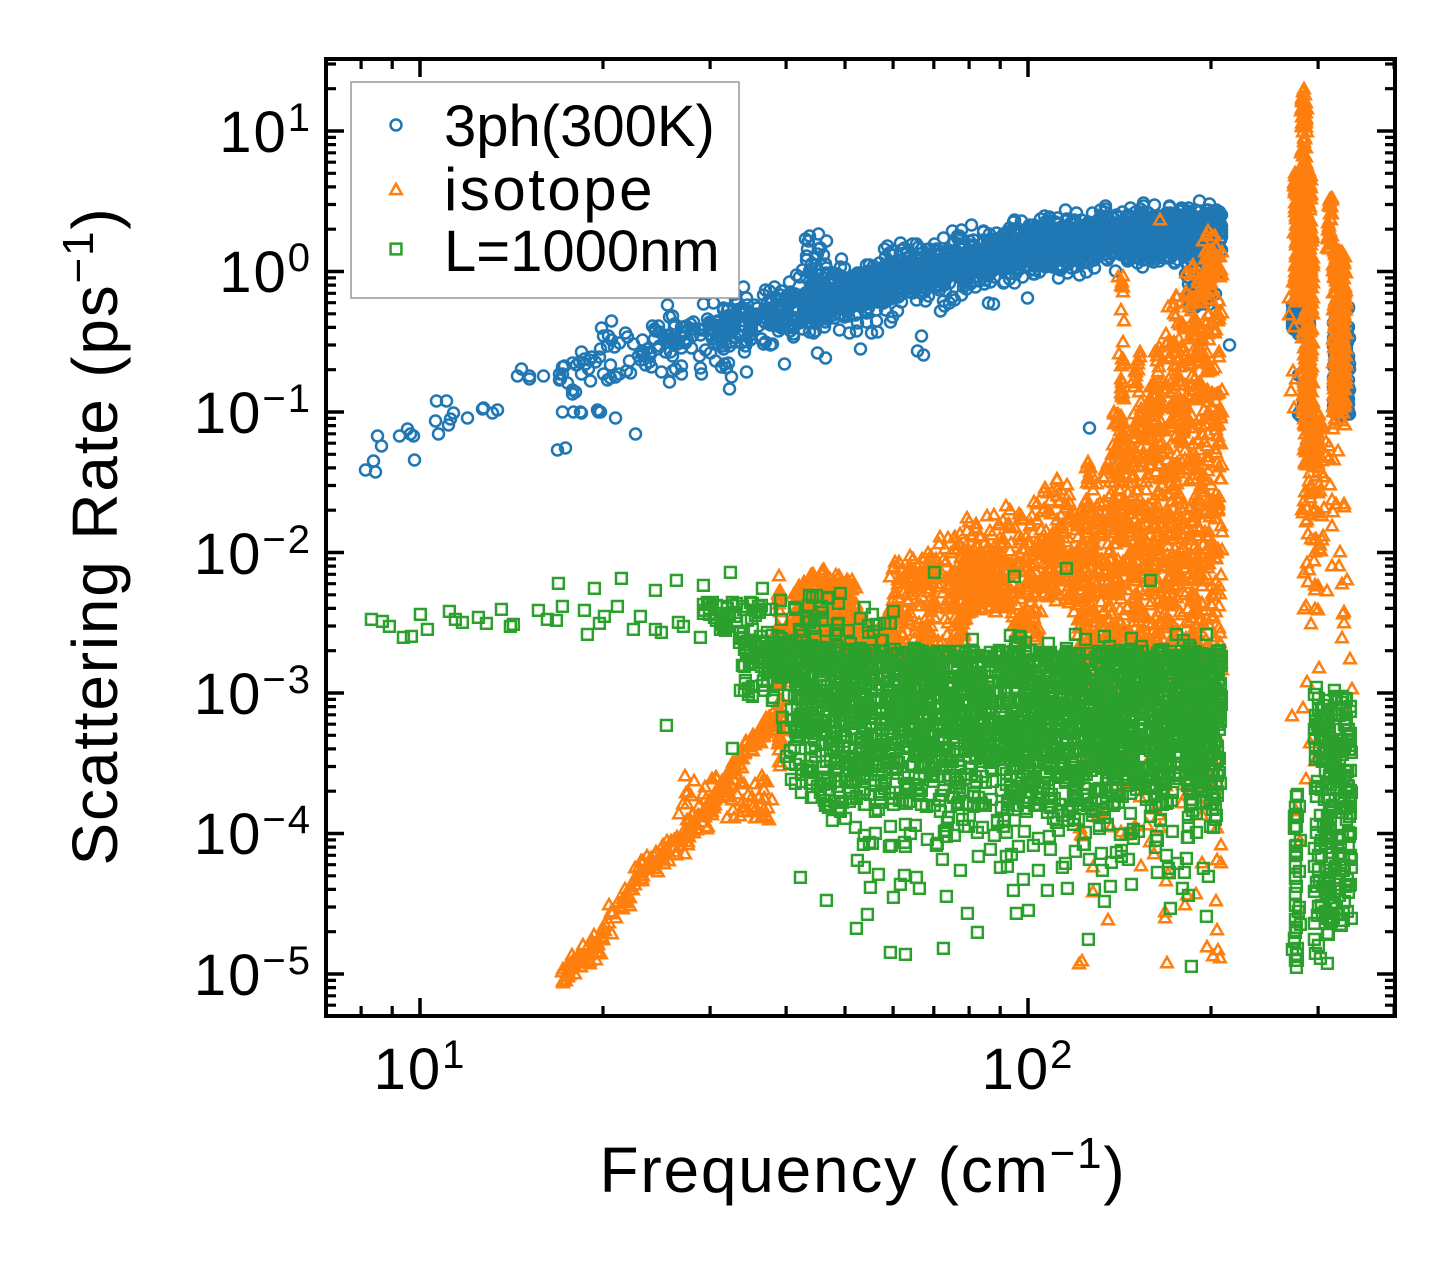 The width and height of the screenshot is (1455, 1265). Describe the element at coordinates (582, 251) in the screenshot. I see `svg-text: L=1000nm` at that location.